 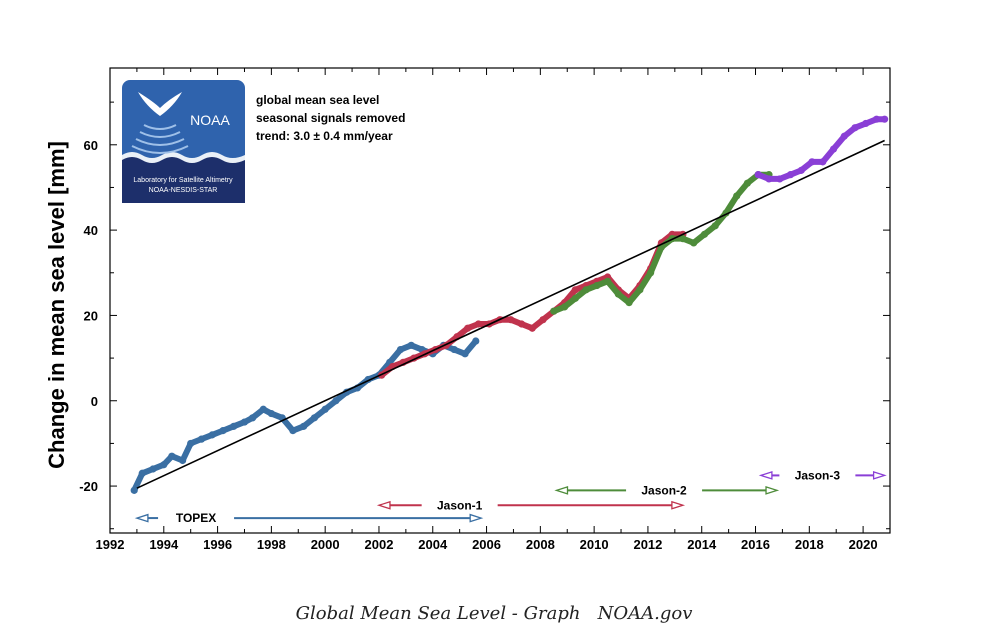 I want to click on note-line-1: global mean sea level, so click(x=317, y=100).